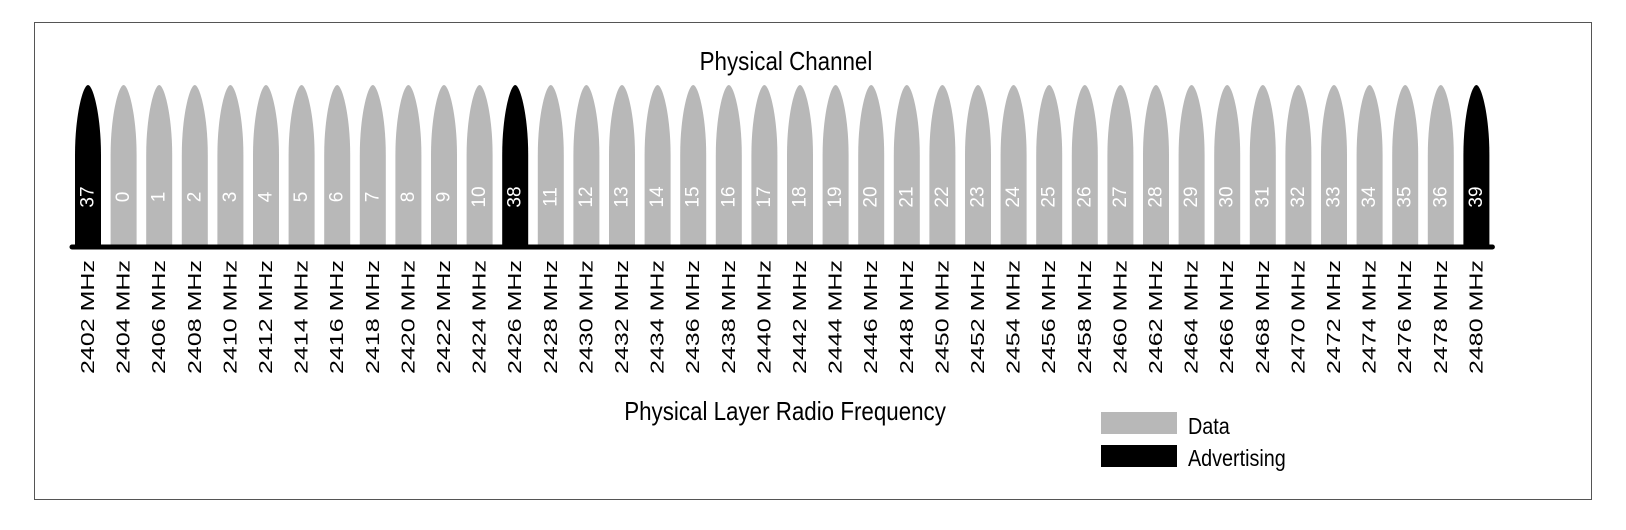 The height and width of the screenshot is (530, 1626). I want to click on legend-swatch-data, so click(1139, 423).